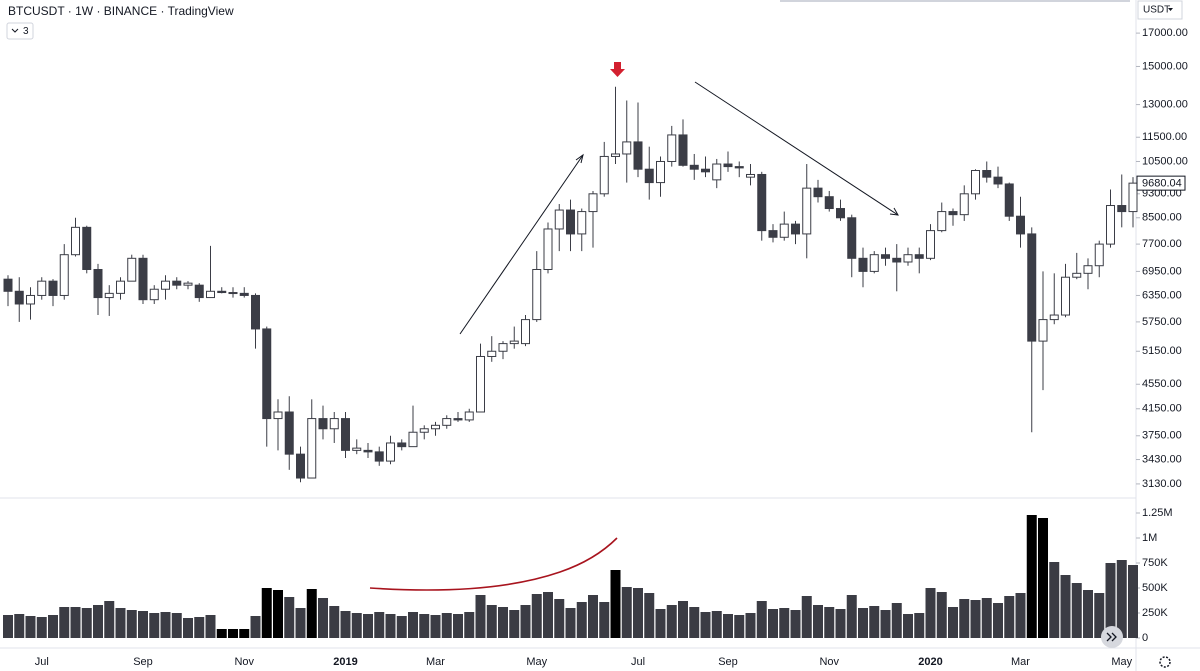 The image size is (1200, 671). What do you see at coordinates (26, 31) in the screenshot?
I see `indicator-count: 3` at bounding box center [26, 31].